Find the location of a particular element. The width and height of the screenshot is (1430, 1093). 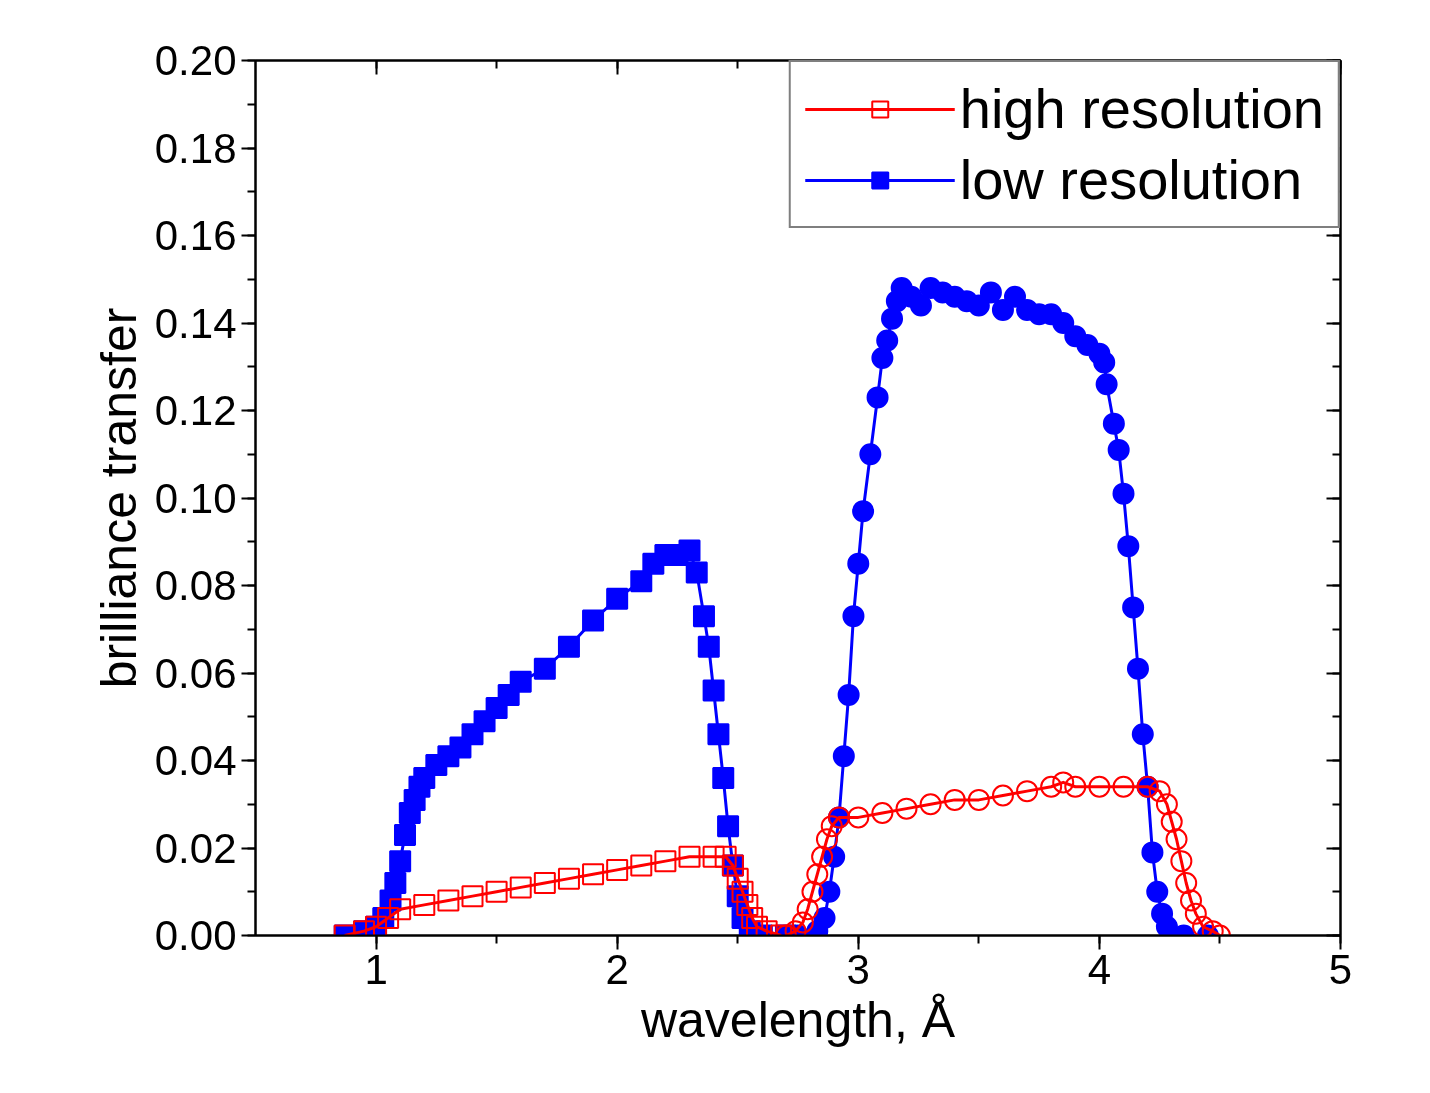

y-axis-title: brilliance transfer is located at coordinates (118, 498).